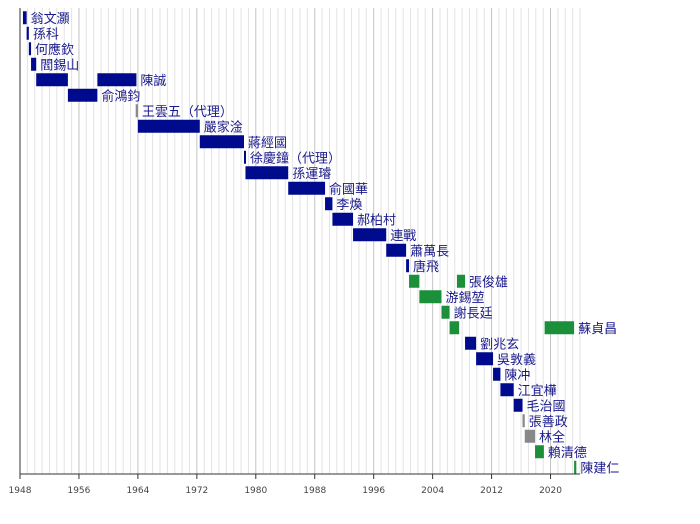 The height and width of the screenshot is (524, 700). Describe the element at coordinates (550, 491) in the screenshot. I see `x-tick-label: 2020` at that location.